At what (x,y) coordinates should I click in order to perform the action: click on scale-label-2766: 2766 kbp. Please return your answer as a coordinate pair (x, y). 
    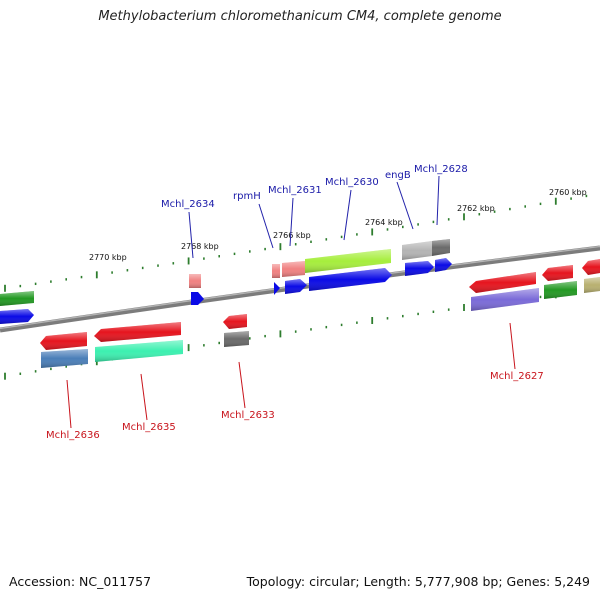
    Looking at the image, I should click on (292, 235).